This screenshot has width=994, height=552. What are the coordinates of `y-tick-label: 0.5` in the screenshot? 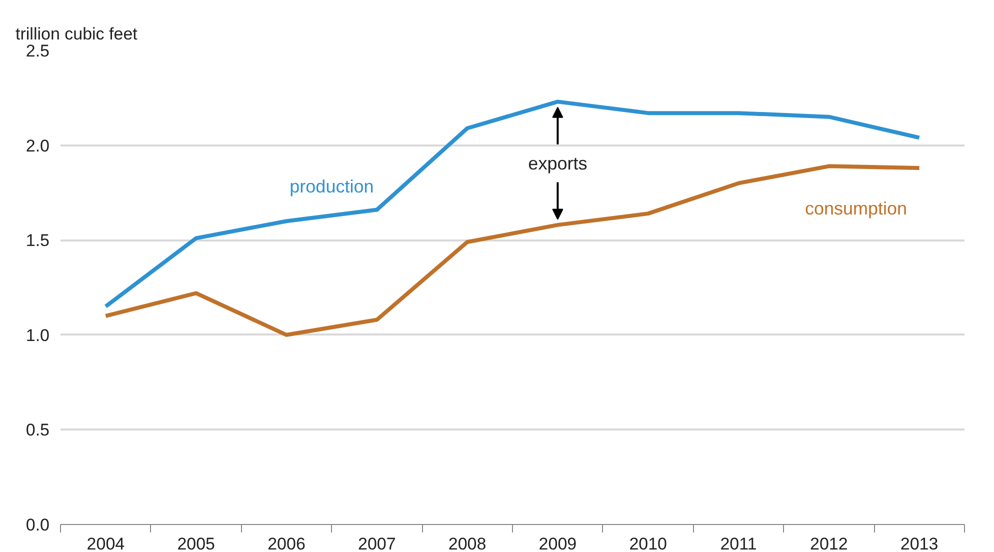 It's located at (38, 430).